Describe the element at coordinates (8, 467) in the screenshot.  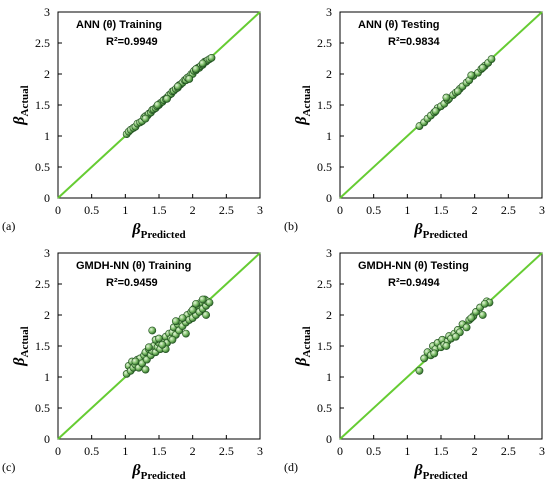
I see `panel-label: (c)` at that location.